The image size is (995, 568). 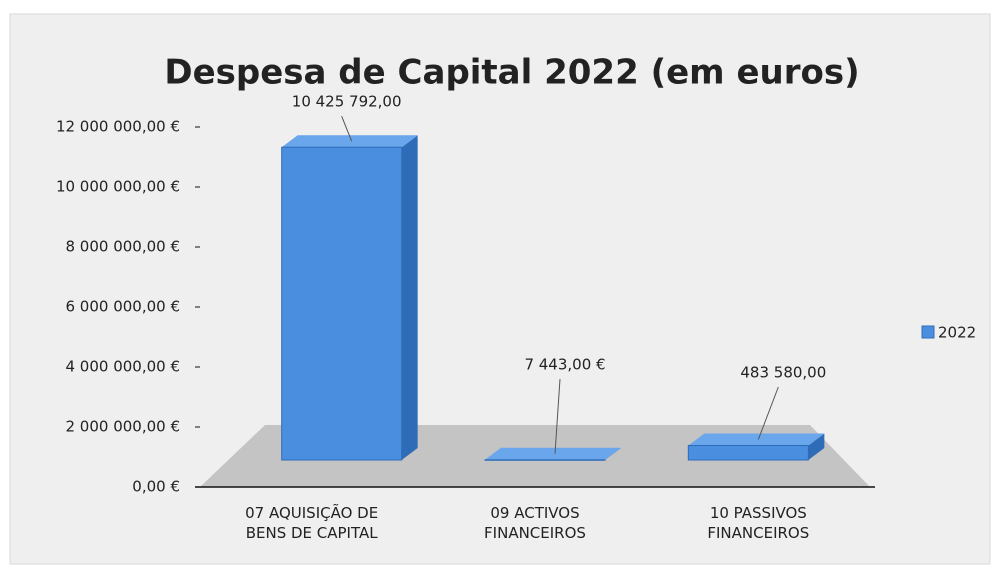 What do you see at coordinates (122, 367) in the screenshot?
I see `y-tick-label: 4 000 000,00 €` at bounding box center [122, 367].